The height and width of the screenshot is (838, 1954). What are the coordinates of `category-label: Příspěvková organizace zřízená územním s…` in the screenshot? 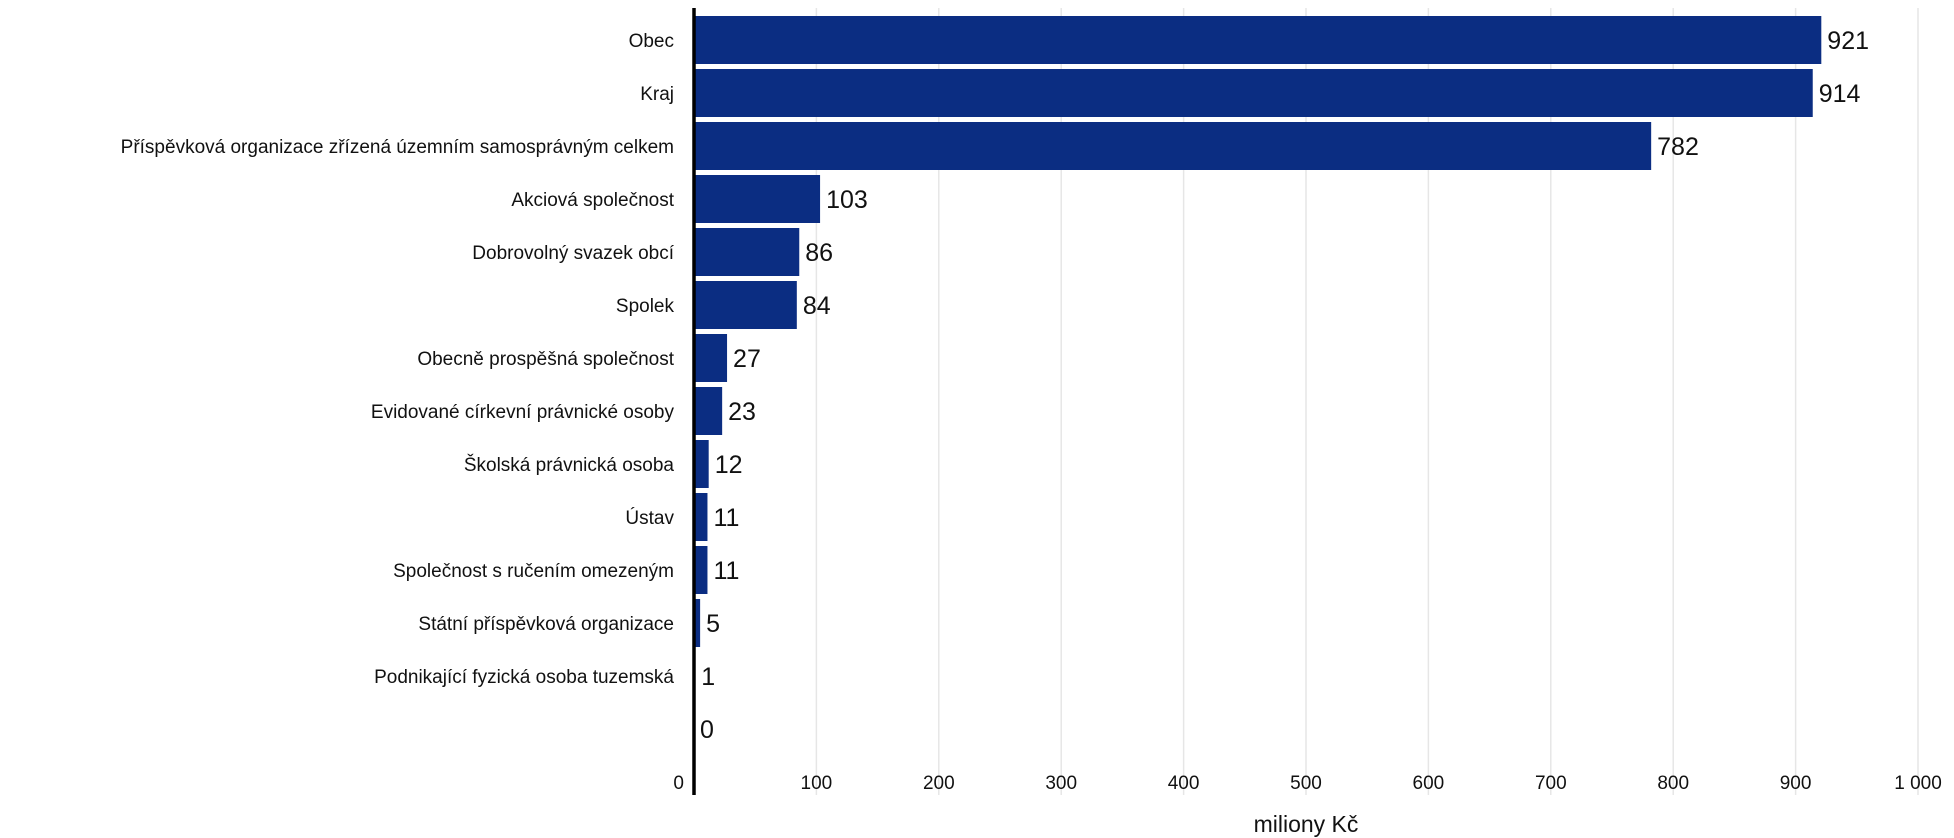 It's located at (397, 147).